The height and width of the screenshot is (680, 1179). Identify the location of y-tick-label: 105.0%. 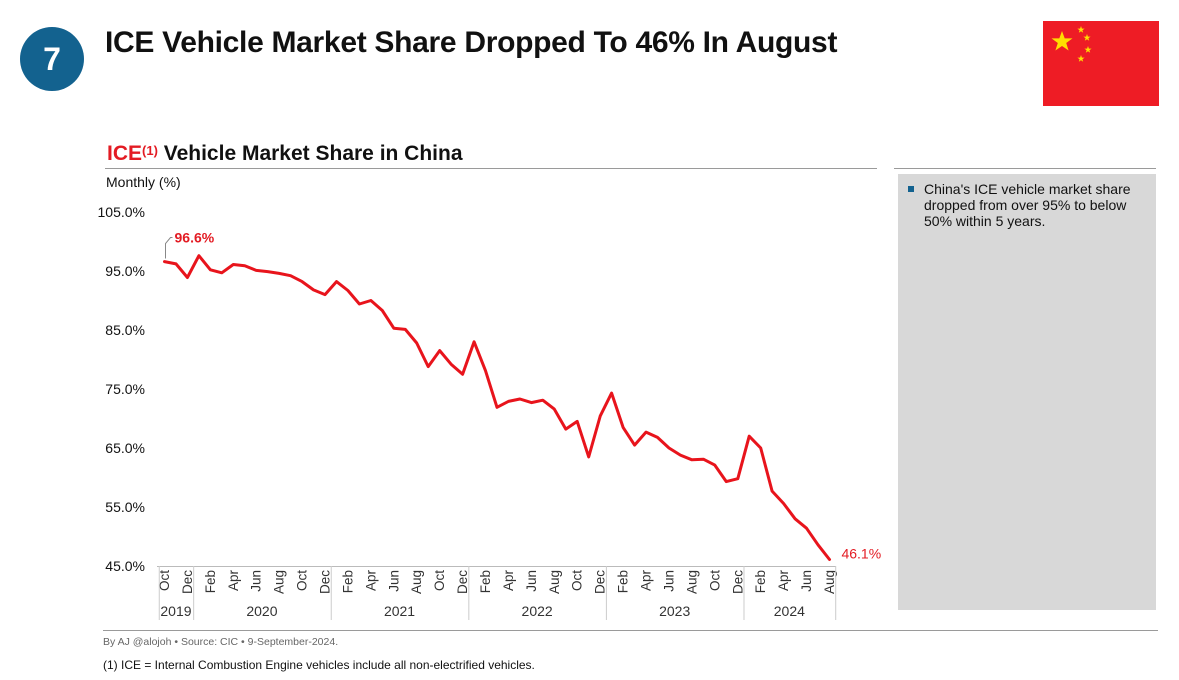
(121, 212).